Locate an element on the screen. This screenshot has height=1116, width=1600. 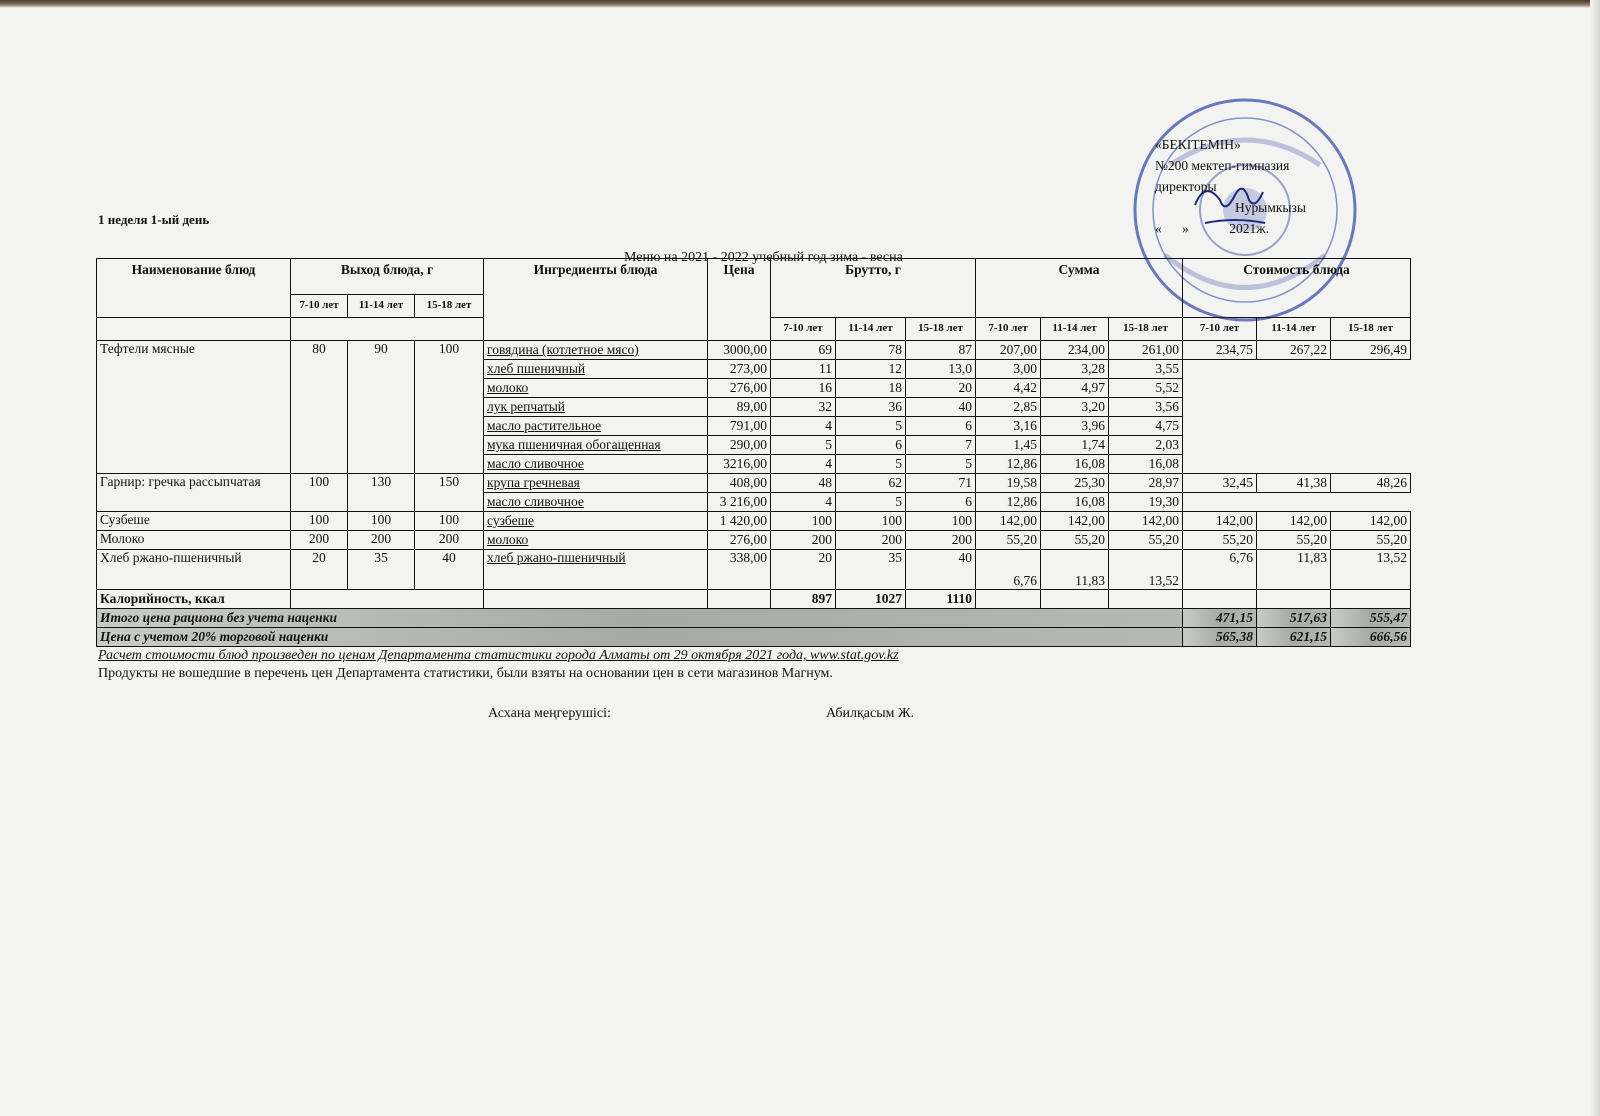
ingredient-name: говядина (котлетное мясо) is located at coordinates (596, 350).